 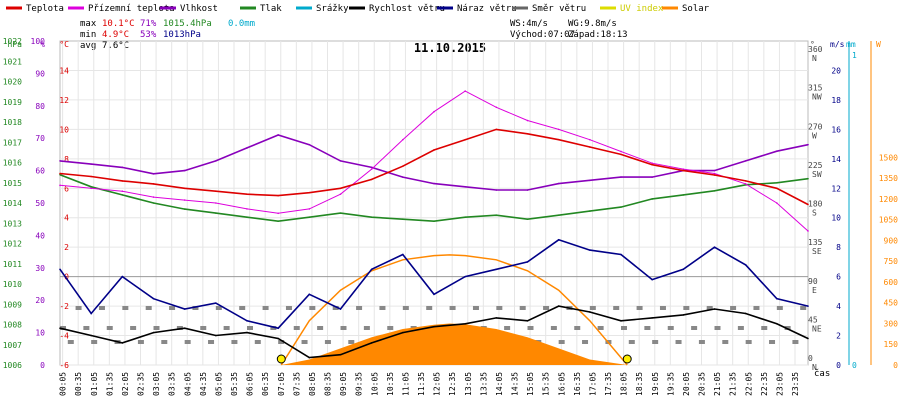 What do you see at coordinates (529, 24) in the screenshot?
I see `wind-speed-info: WS:4m/s` at bounding box center [529, 24].